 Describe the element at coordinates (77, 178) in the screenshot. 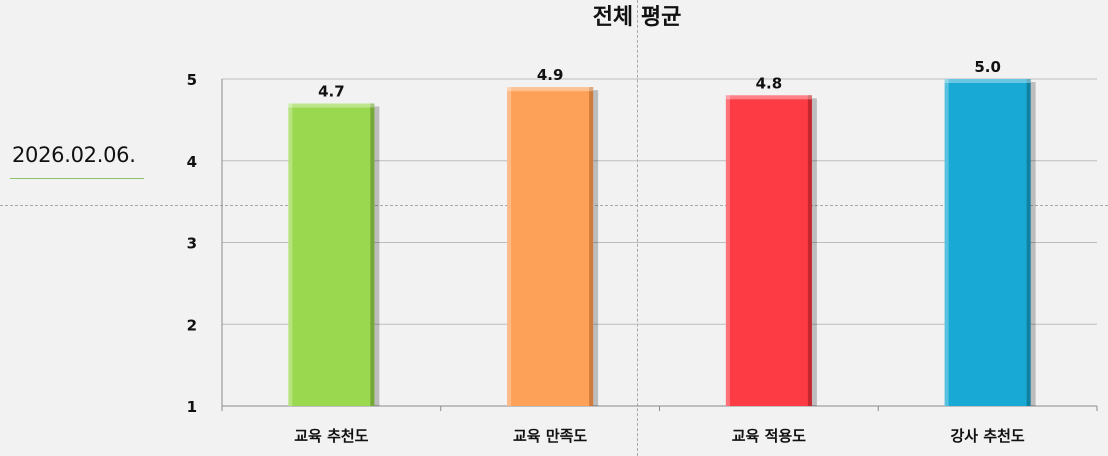

I see `date-underline` at that location.